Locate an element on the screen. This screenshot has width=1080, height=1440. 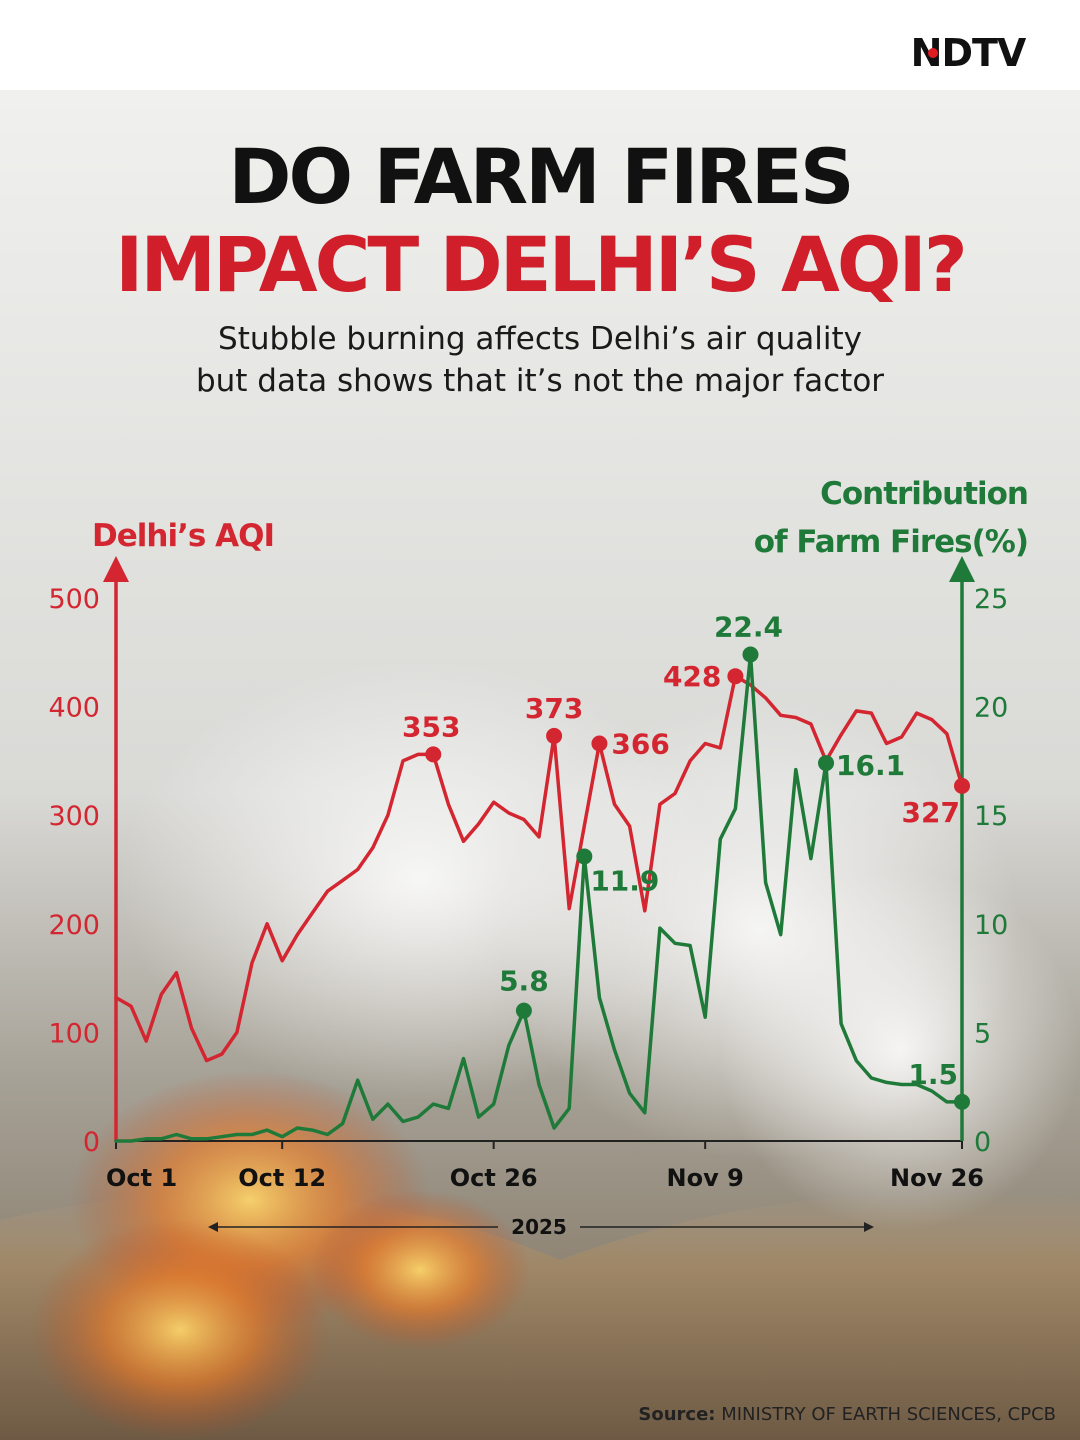
logo-red-dot is located at coordinates (933, 53).